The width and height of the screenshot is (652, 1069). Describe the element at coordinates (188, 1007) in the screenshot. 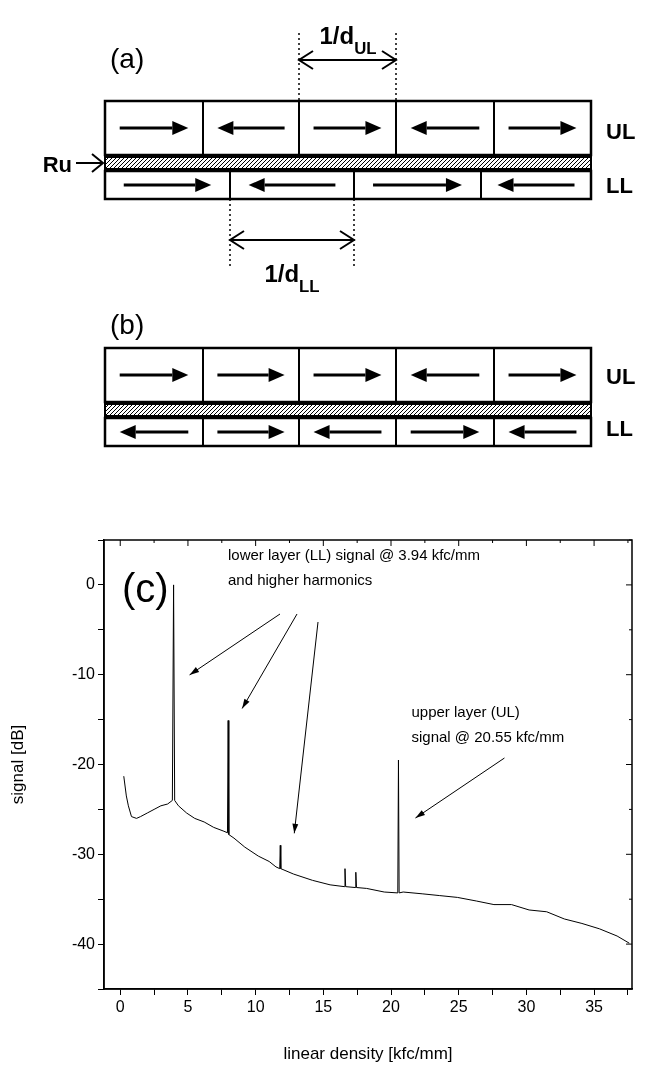

I see `x-tick-label: 5` at that location.